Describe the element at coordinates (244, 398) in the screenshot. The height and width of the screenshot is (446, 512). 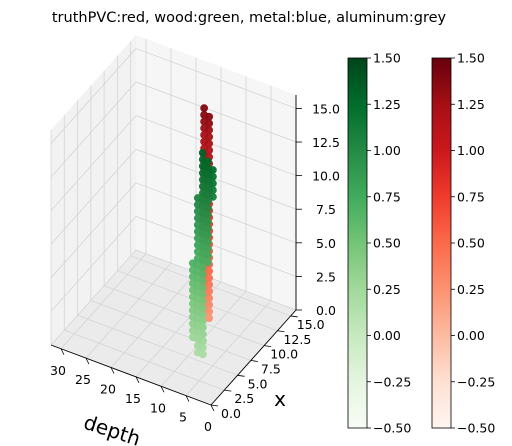
I see `y-tick-label: 2.5` at that location.